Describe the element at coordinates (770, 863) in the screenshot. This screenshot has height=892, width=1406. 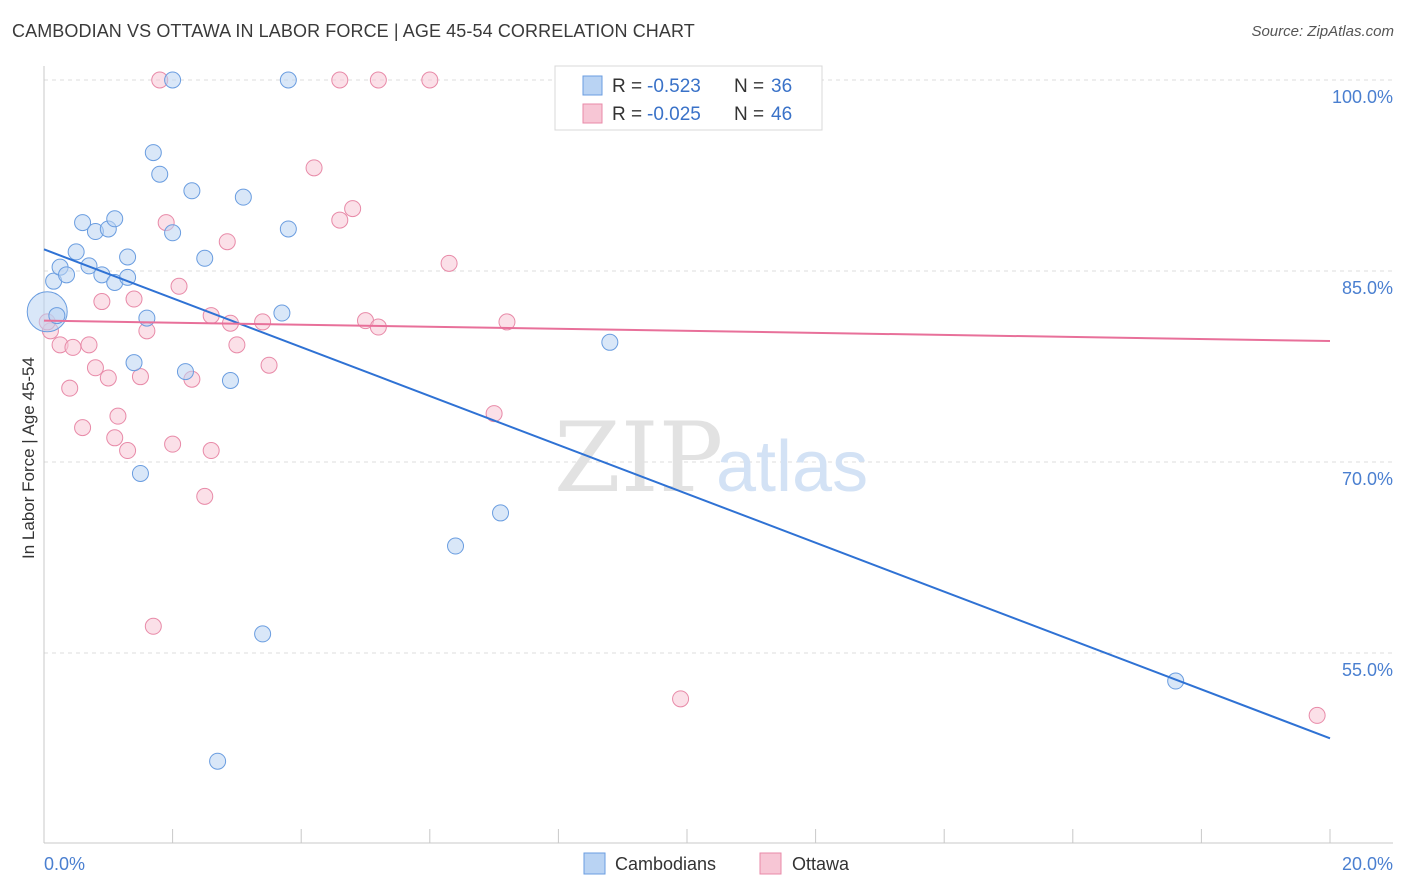
I see `legend-swatch-ottawa` at that location.